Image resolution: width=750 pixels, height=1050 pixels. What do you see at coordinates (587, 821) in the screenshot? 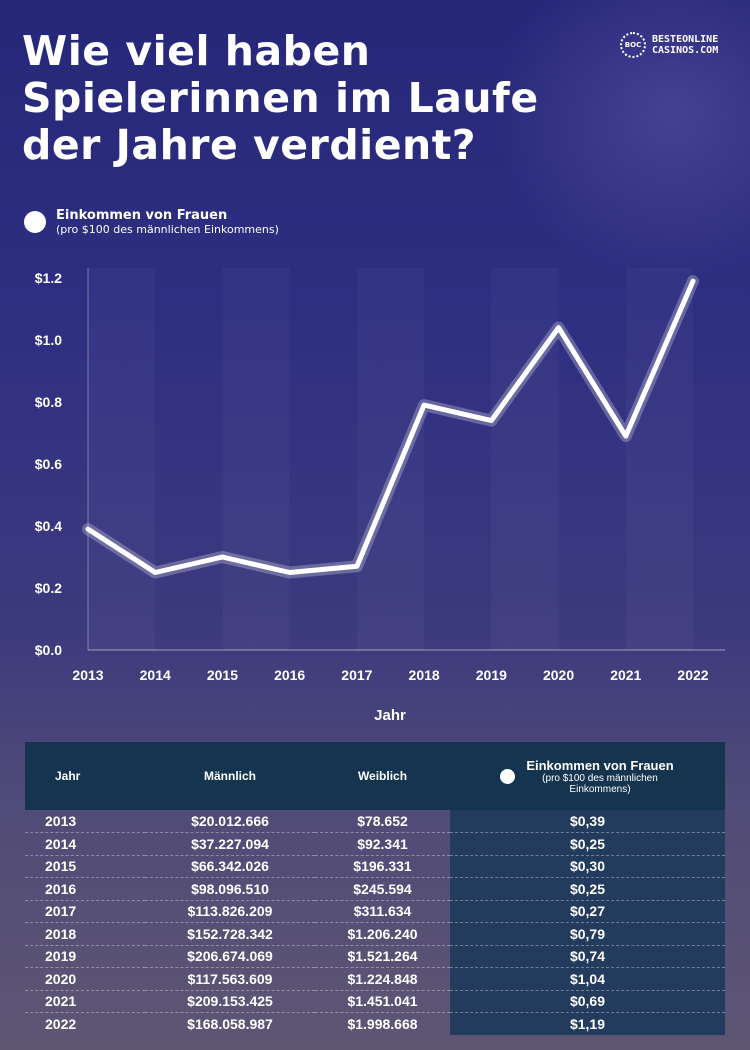
I see `cell-ratio: $0,39` at bounding box center [587, 821].